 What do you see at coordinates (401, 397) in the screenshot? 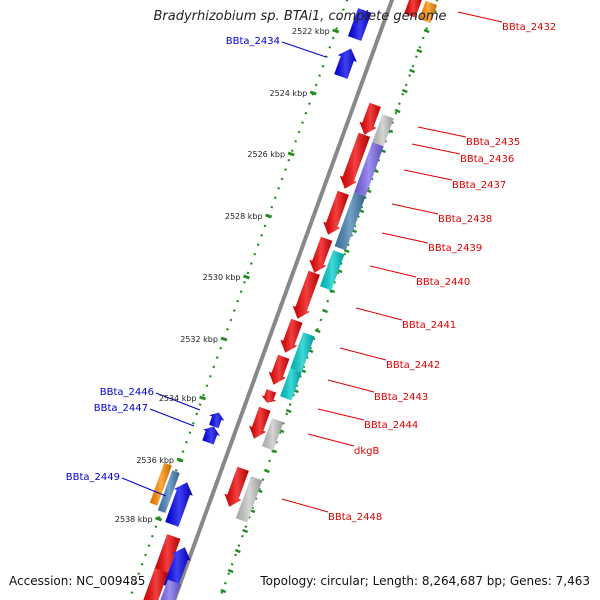
I see `gene-label-forward: BBta_2443` at bounding box center [401, 397].